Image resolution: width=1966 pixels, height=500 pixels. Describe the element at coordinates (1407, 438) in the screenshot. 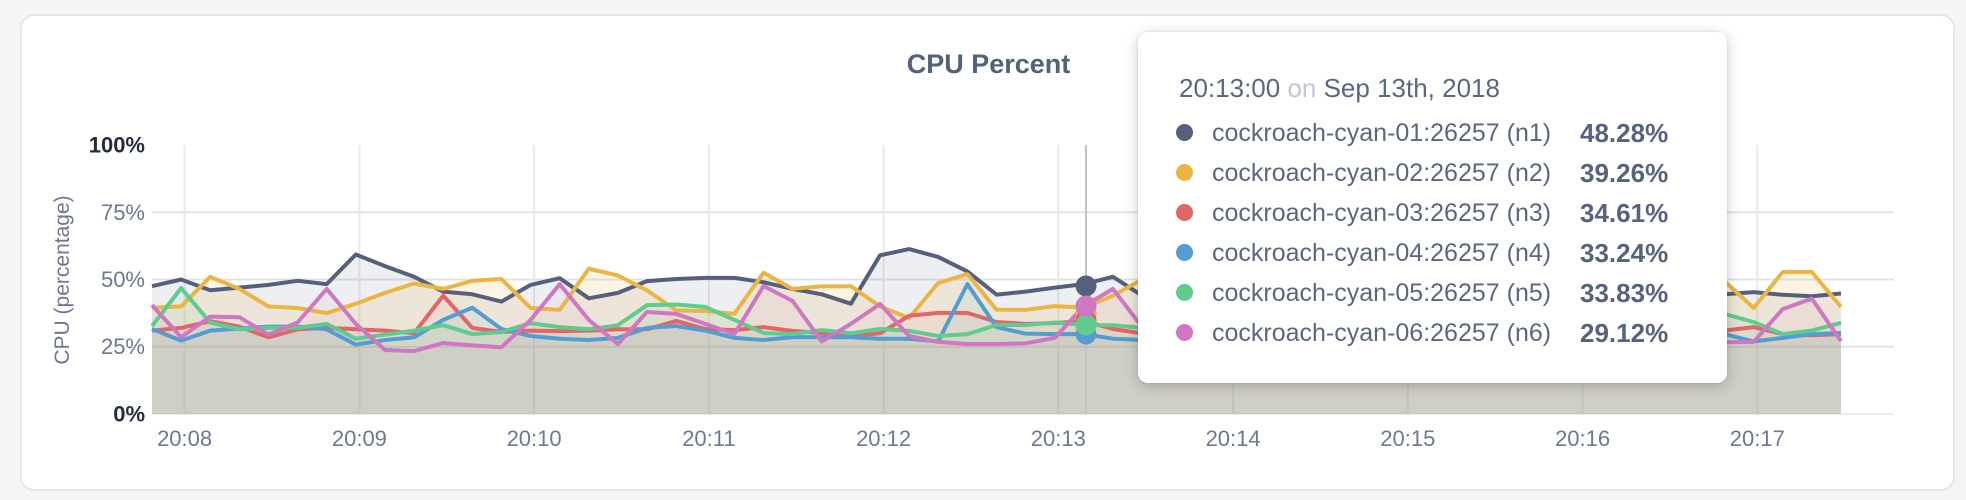

I see `svg-text: 20:15` at that location.